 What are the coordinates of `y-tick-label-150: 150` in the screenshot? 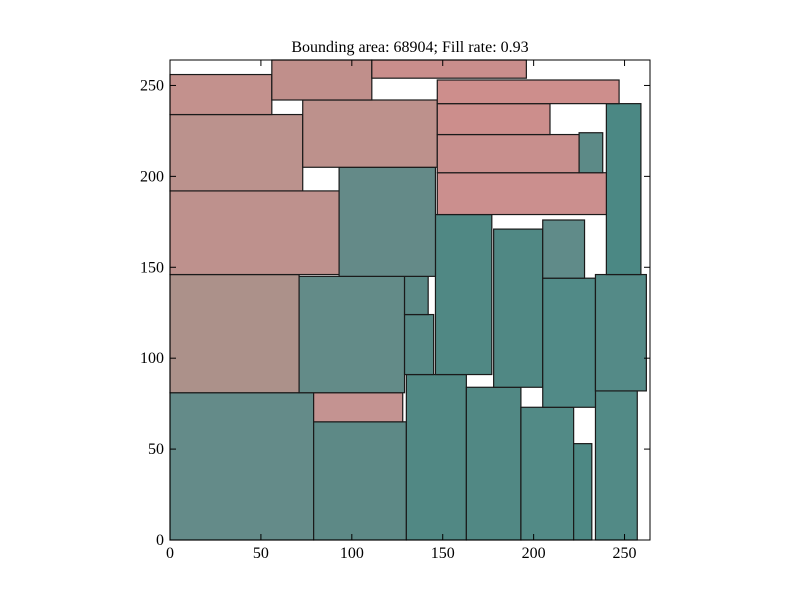 It's located at (152, 267).